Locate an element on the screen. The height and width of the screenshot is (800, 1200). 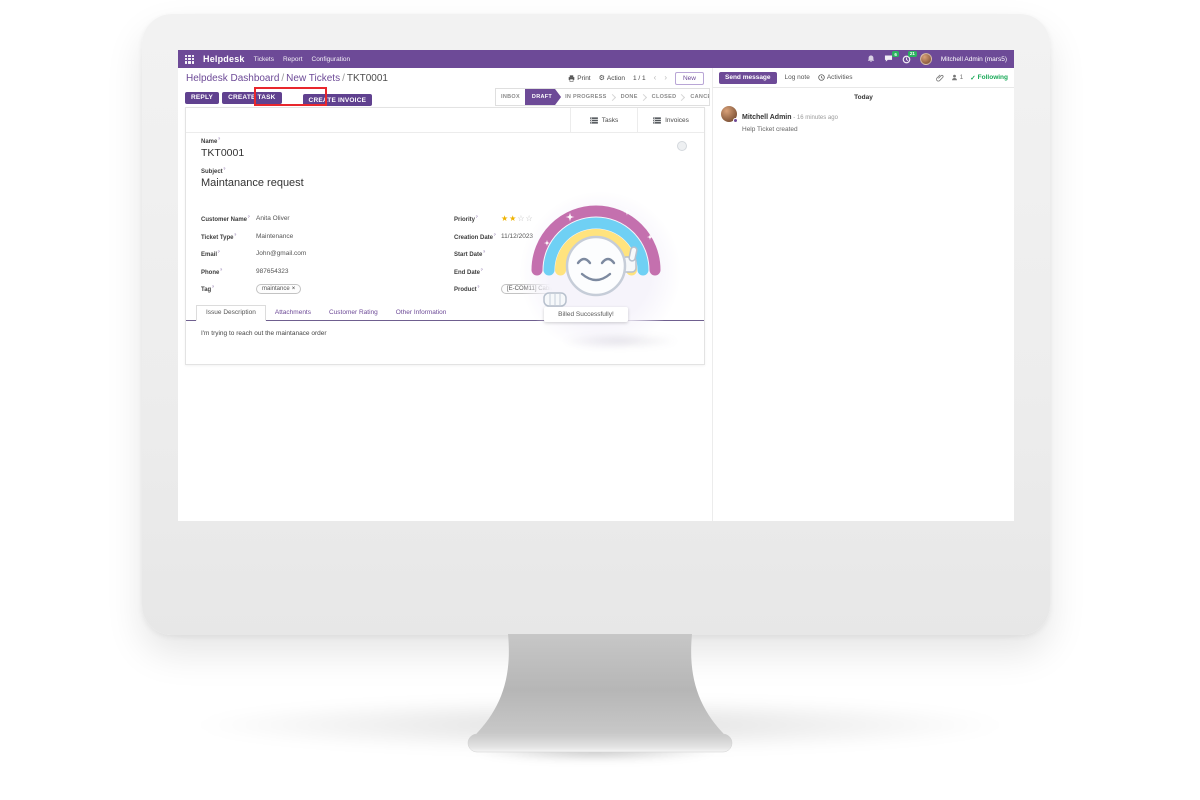
messages-icon: 6 is located at coordinates (891, 57).